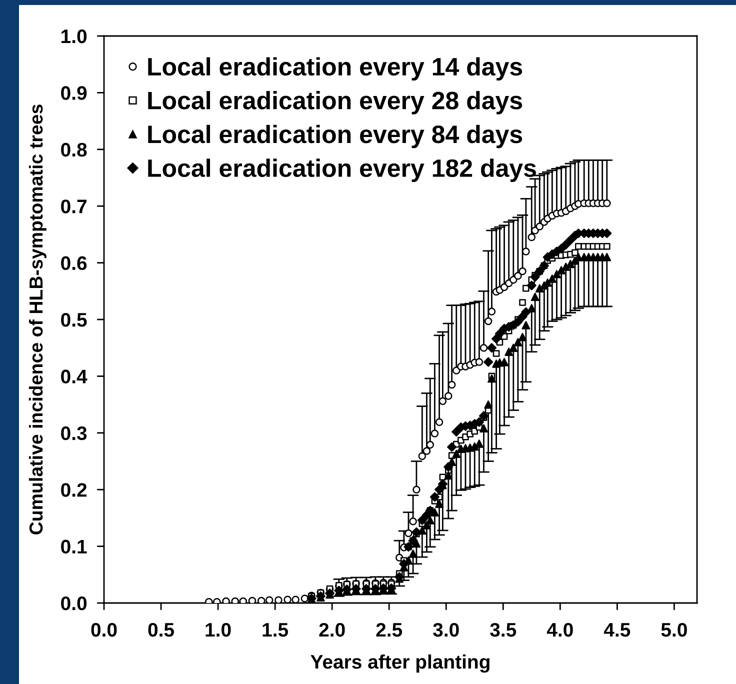 The image size is (736, 684). Describe the element at coordinates (275, 630) in the screenshot. I see `x-tick-label: 1.5` at that location.